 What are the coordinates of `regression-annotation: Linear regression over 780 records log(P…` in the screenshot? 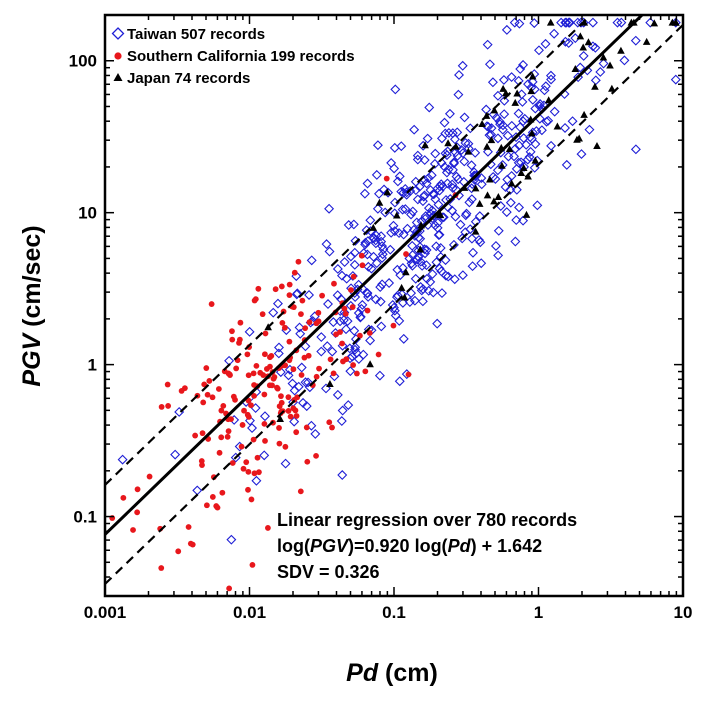 It's located at (427, 546).